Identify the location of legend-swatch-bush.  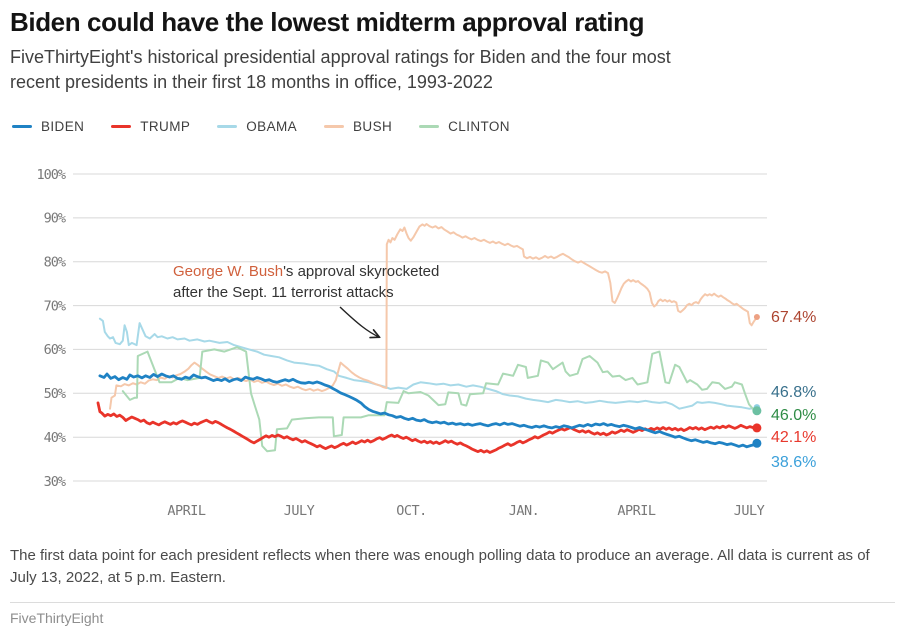
(334, 127).